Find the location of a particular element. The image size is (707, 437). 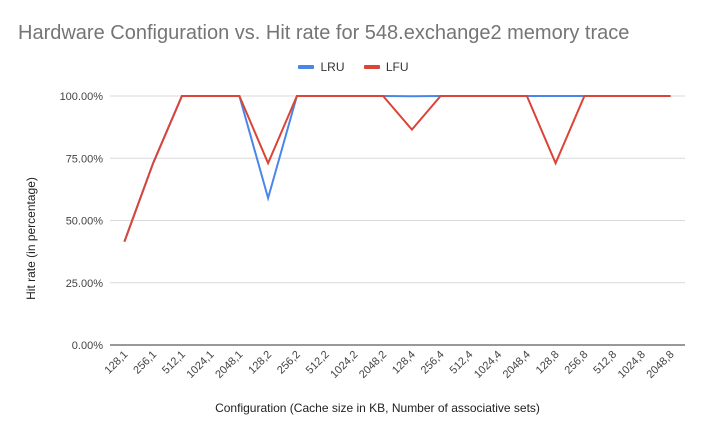

x-tick-label: 2048,4 is located at coordinates (517, 365).